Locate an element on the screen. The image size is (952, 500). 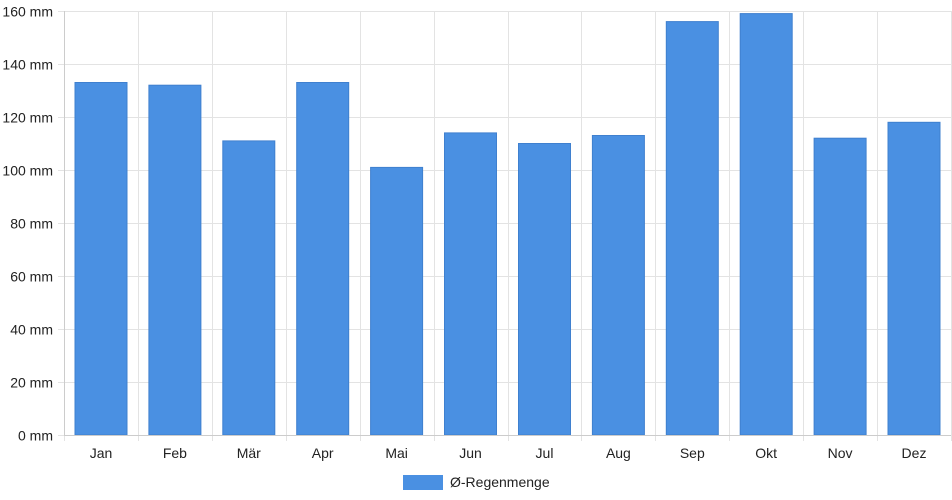
legend-swatch is located at coordinates (423, 482).